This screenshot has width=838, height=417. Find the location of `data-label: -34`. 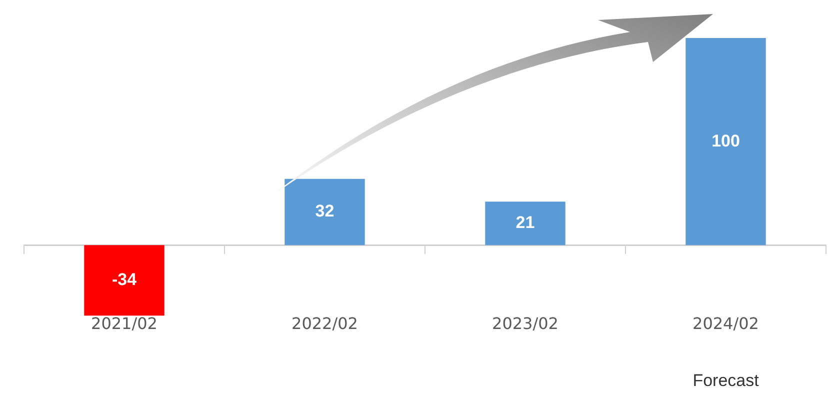

data-label: -34 is located at coordinates (125, 280).